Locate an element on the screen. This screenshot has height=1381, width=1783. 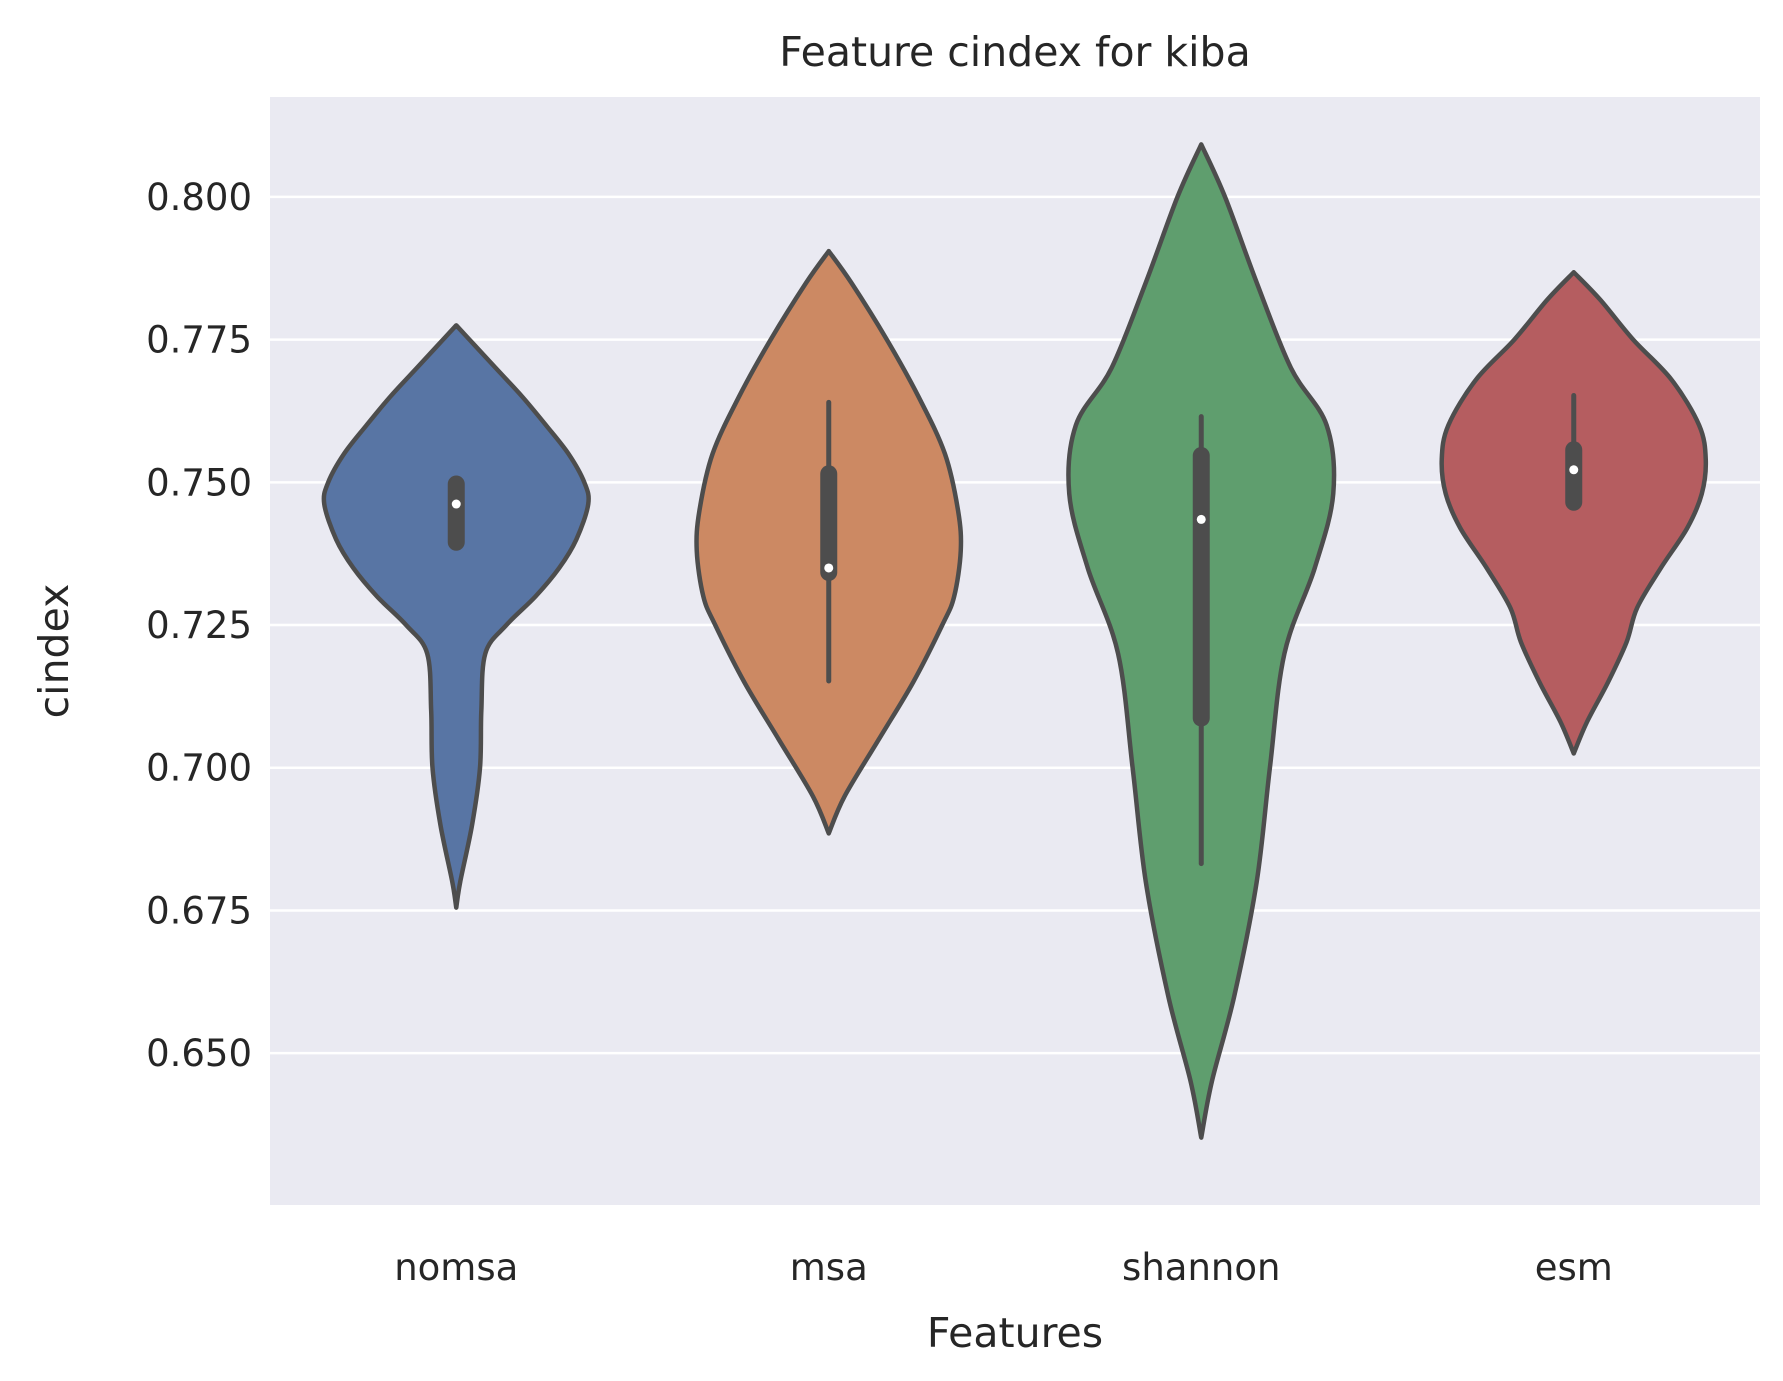
x-tick-labels: nomsa msa shannon esm is located at coordinates (1003, 1267).